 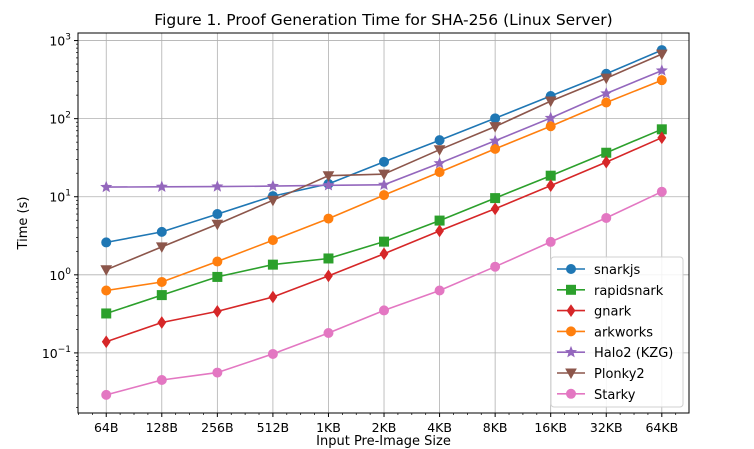 I want to click on legend-label-plonky2: Plonky2, so click(x=619, y=374).